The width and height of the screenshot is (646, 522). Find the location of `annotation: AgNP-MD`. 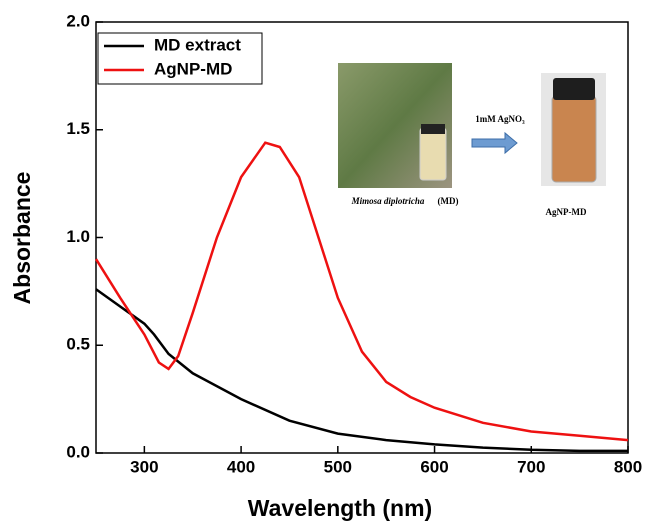

annotation: AgNP-MD is located at coordinates (566, 212).